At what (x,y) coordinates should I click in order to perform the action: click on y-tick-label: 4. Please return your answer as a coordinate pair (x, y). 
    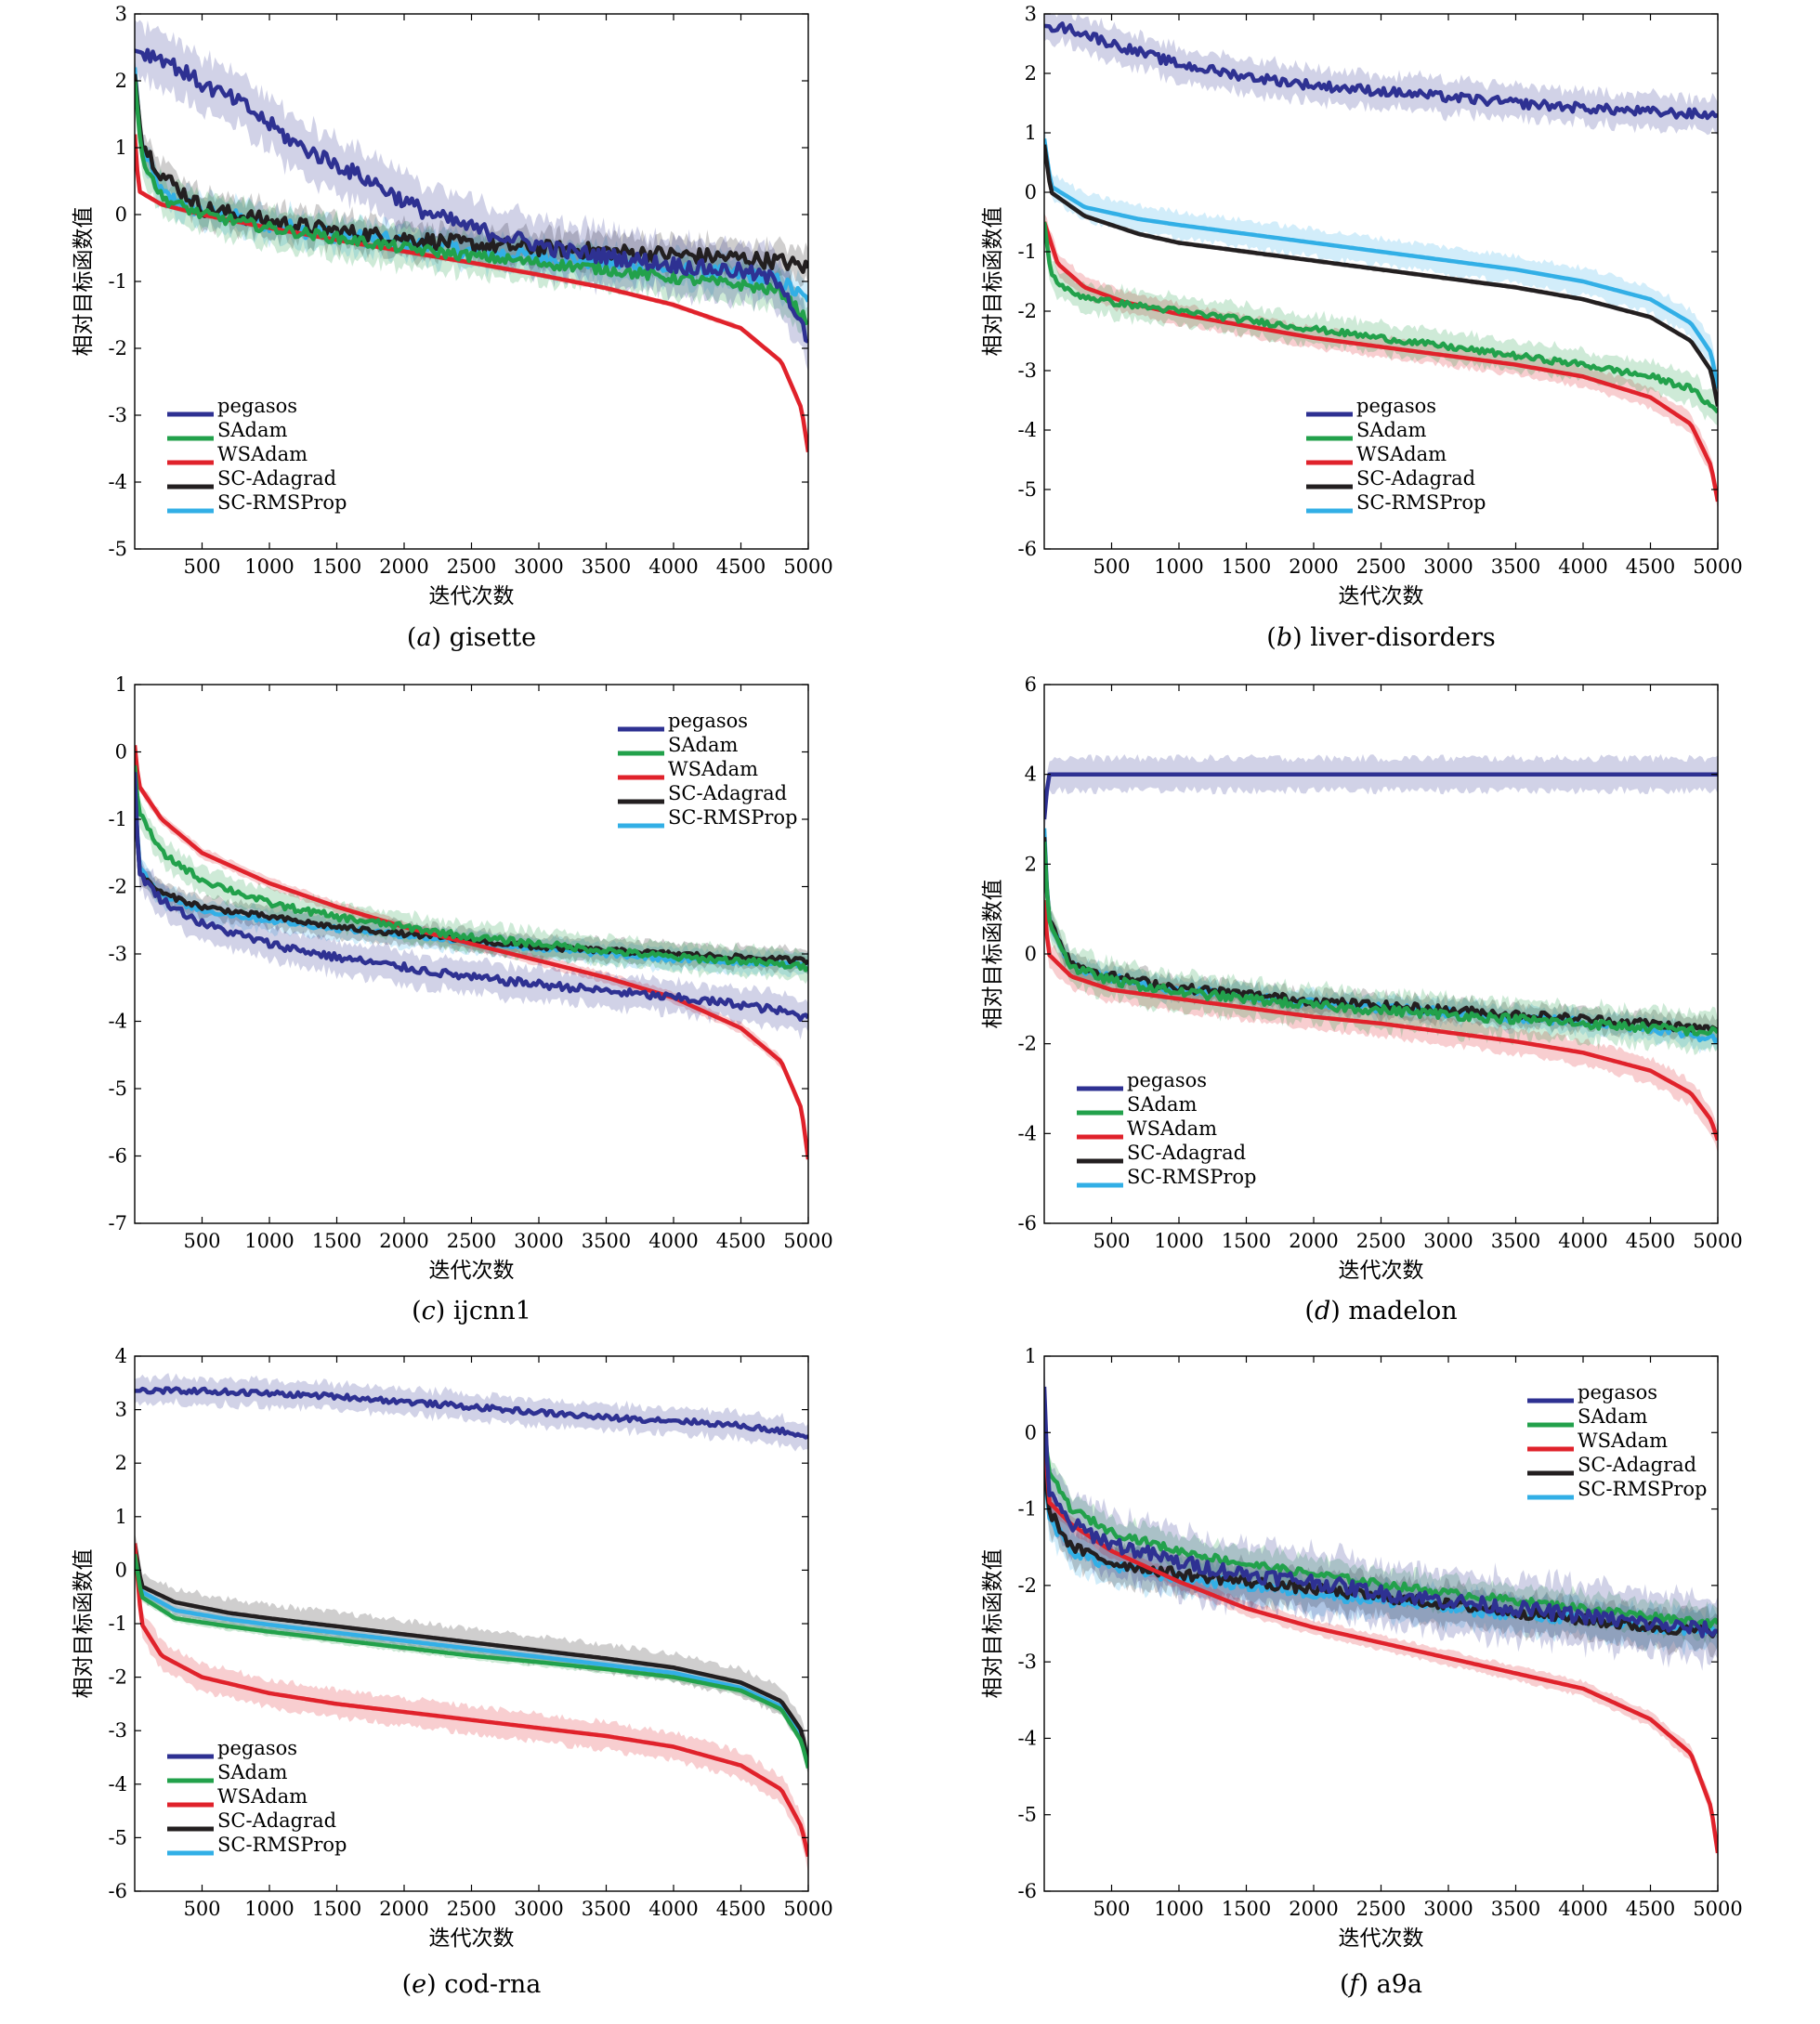
    Looking at the image, I should click on (121, 1356).